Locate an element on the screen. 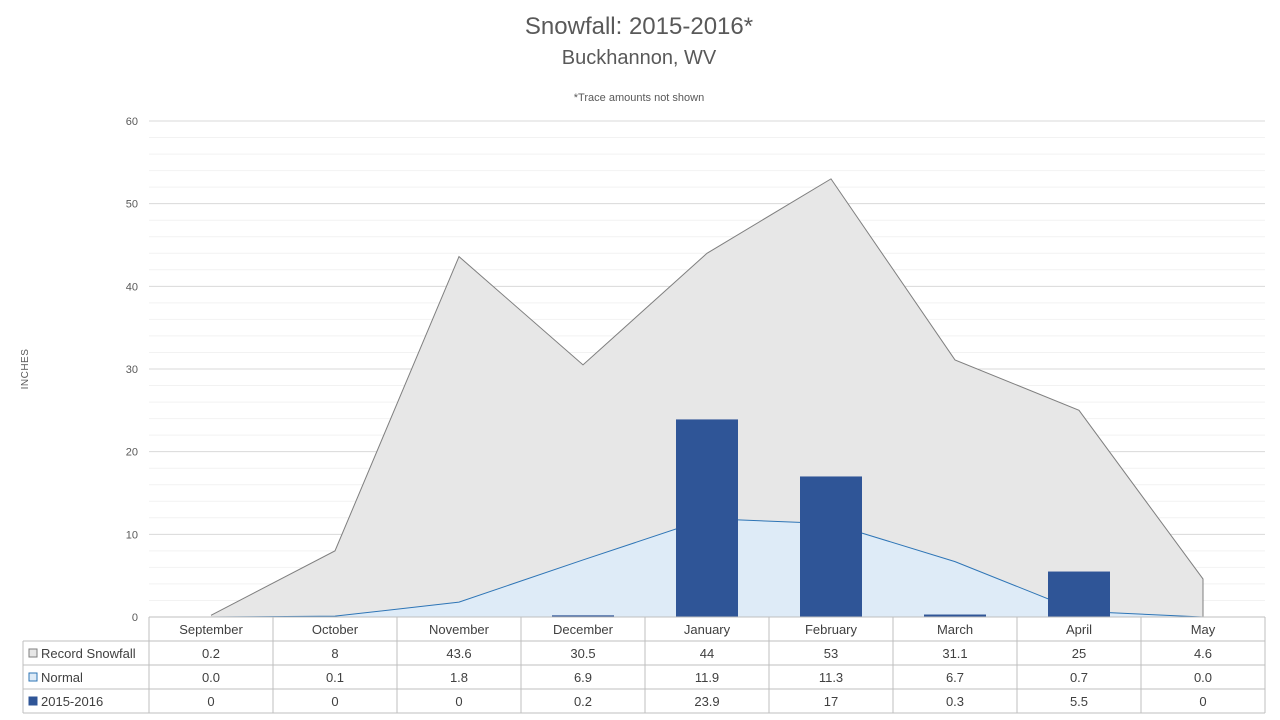 Image resolution: width=1280 pixels, height=720 pixels. data-label: 11.3 is located at coordinates (831, 677).